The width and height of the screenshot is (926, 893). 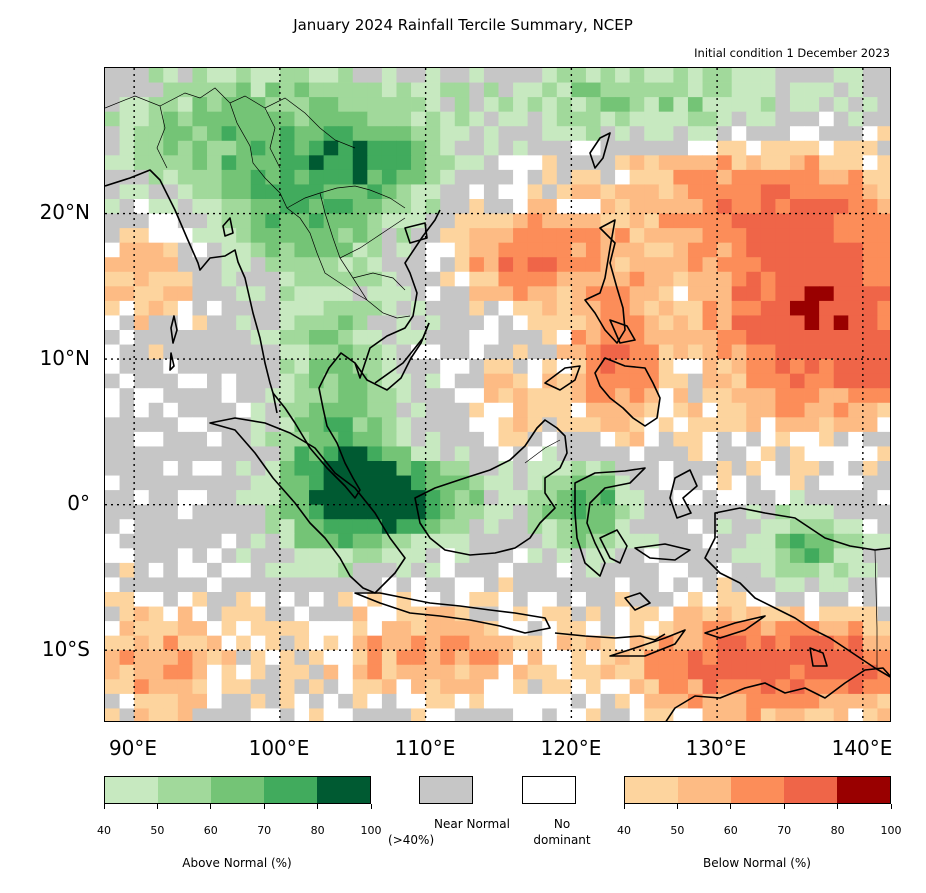 What do you see at coordinates (449, 832) in the screenshot?
I see `near-normal-caption: Near Normal (>40%)` at bounding box center [449, 832].